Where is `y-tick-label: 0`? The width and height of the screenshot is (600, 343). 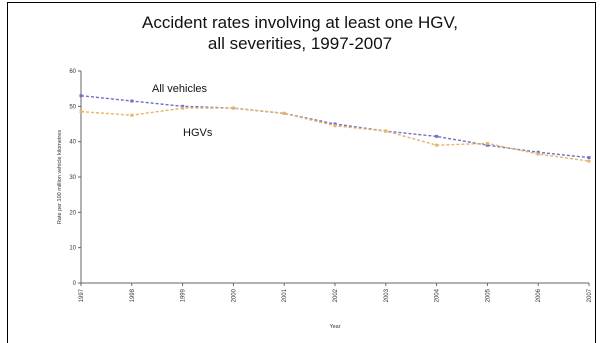 y-tick-label: 0 is located at coordinates (75, 284).